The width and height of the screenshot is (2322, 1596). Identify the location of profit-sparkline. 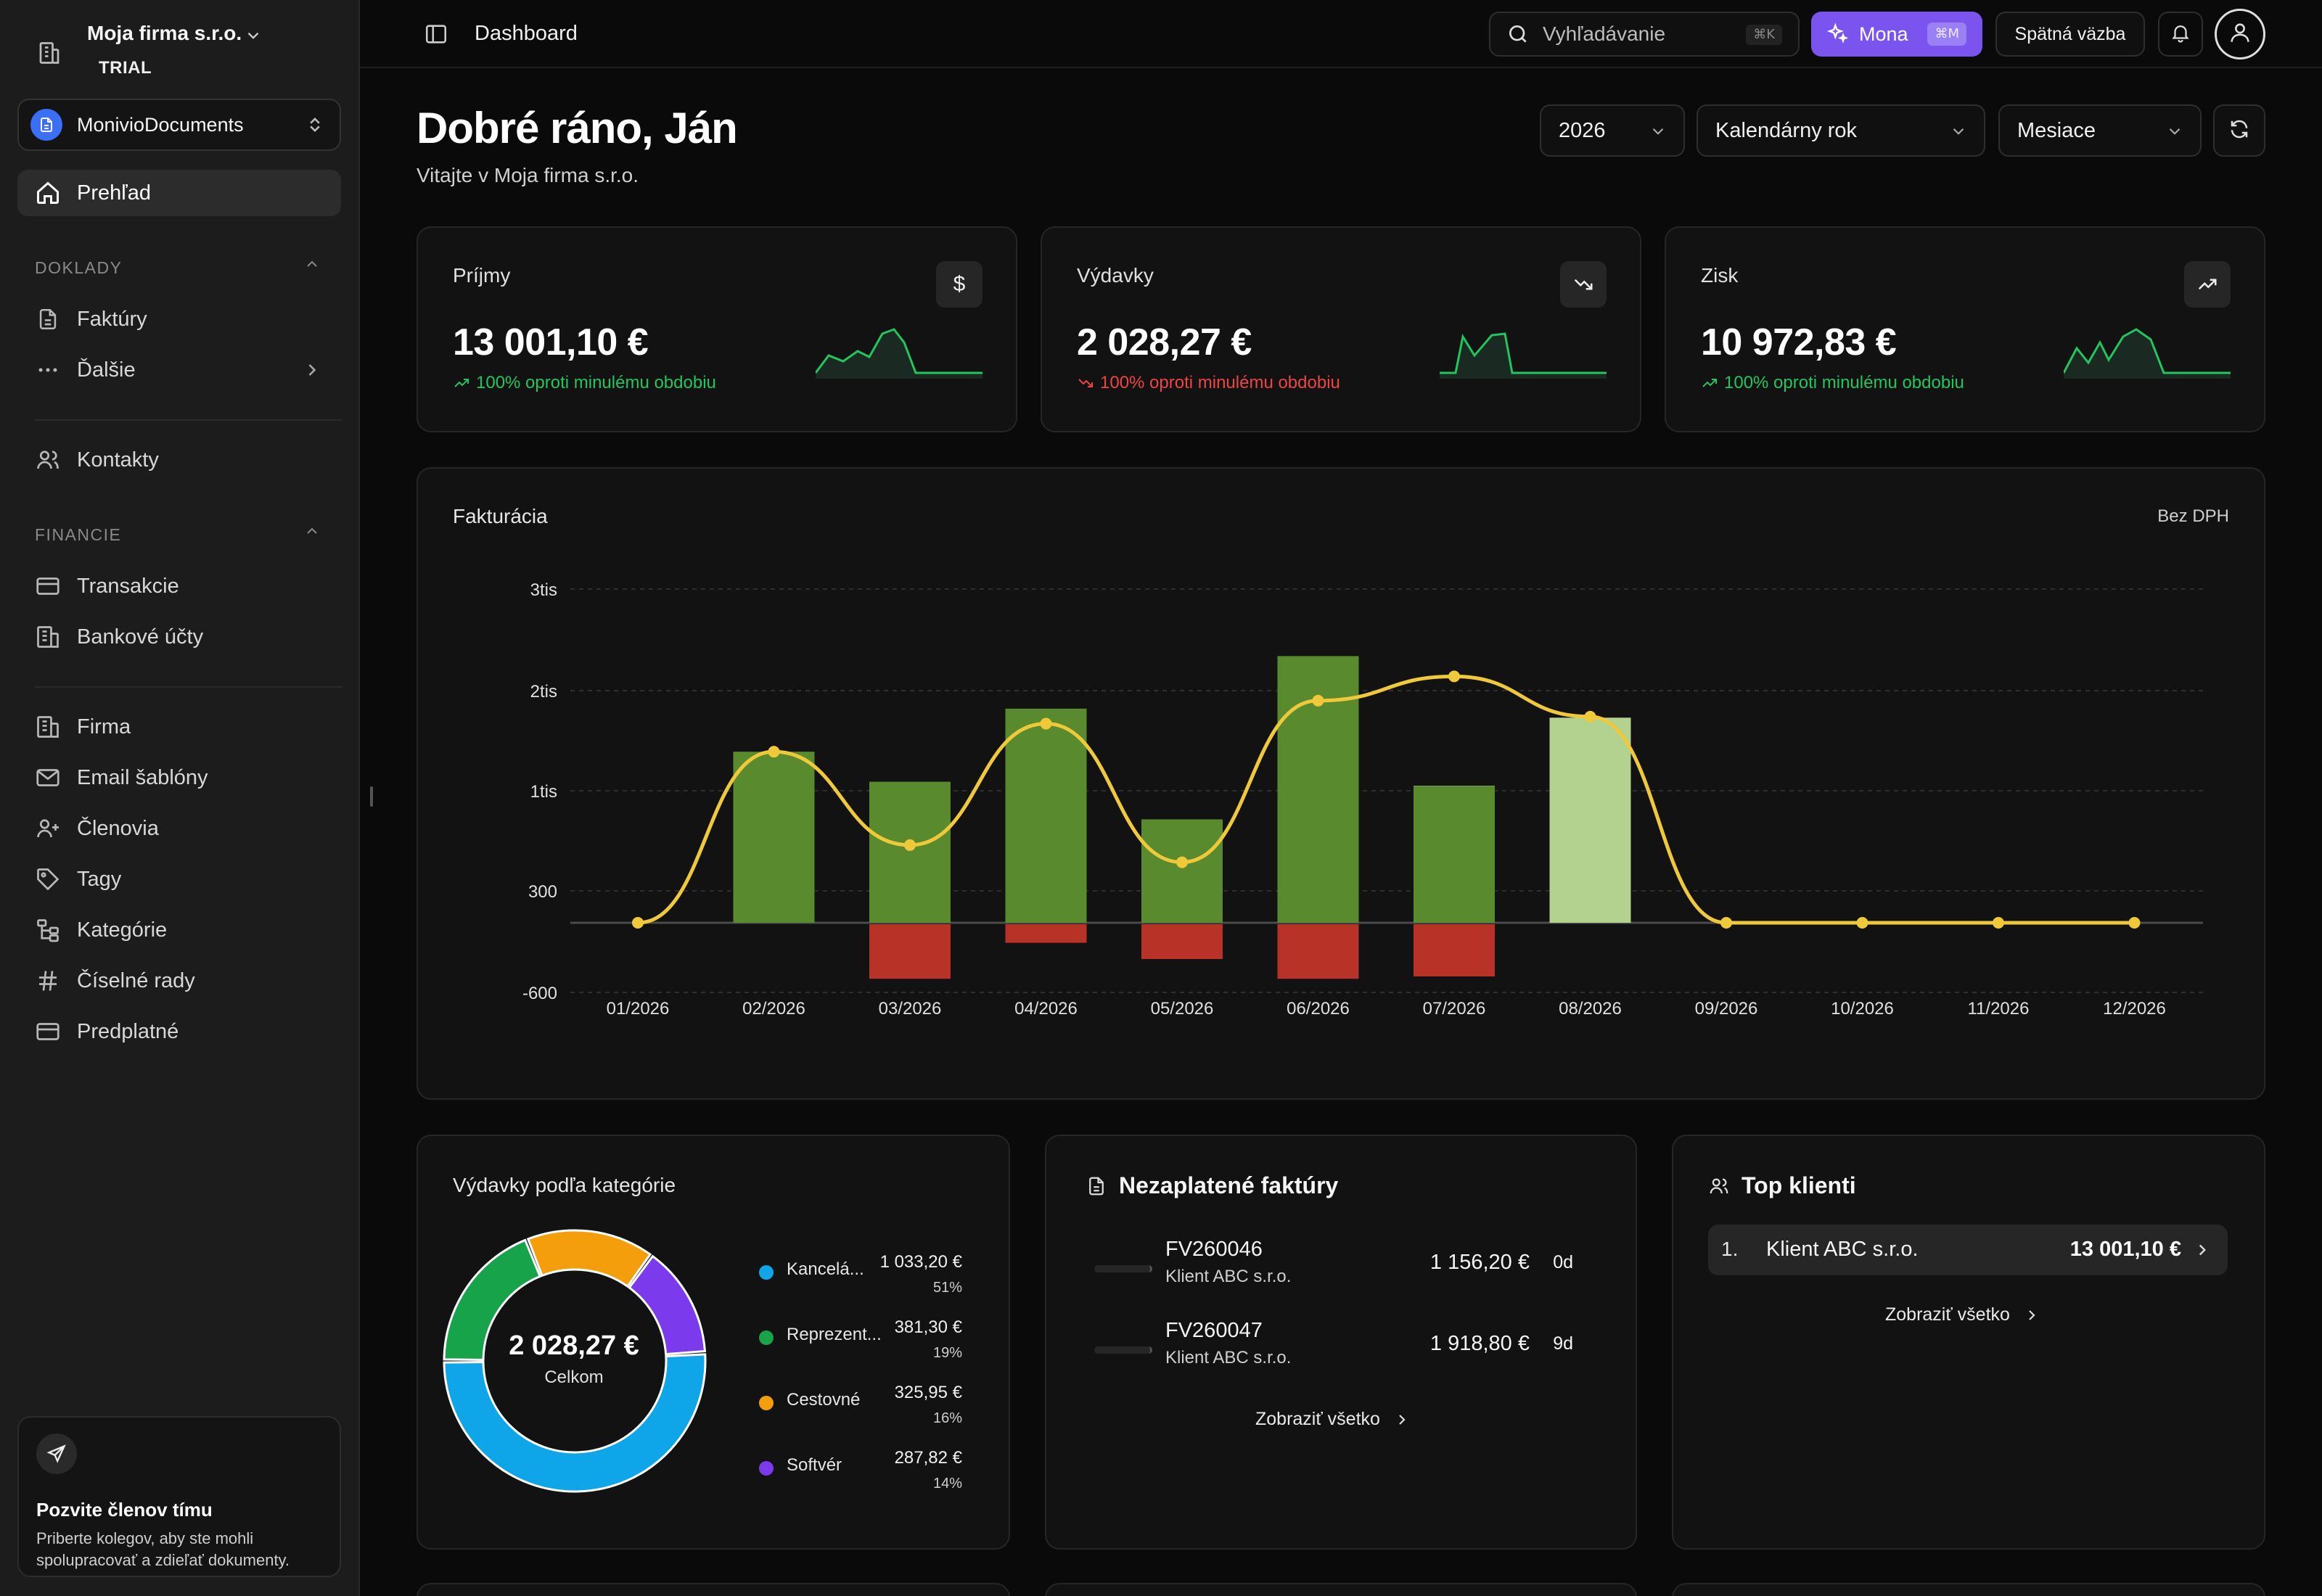
(2147, 353).